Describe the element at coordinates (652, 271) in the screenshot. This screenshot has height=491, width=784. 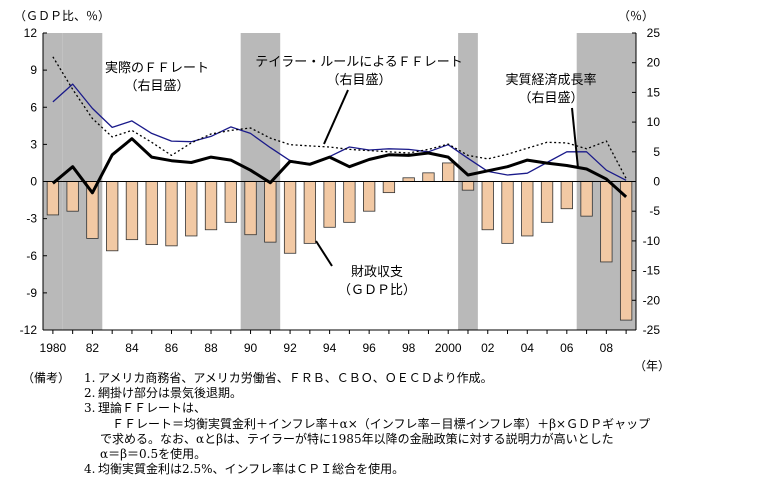
I see `right-tick-label: -15` at that location.